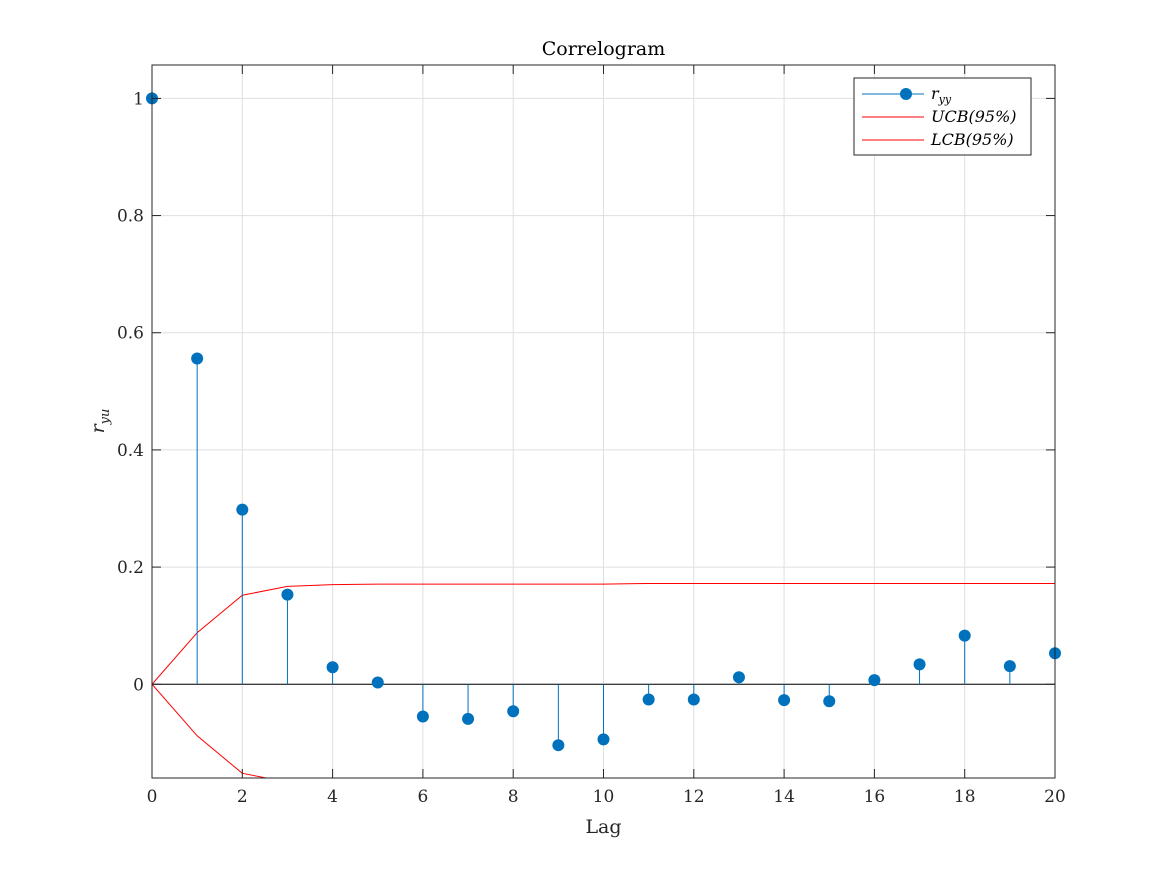 The image size is (1167, 875). What do you see at coordinates (130, 451) in the screenshot?
I see `y-tick-label: 0.4` at bounding box center [130, 451].